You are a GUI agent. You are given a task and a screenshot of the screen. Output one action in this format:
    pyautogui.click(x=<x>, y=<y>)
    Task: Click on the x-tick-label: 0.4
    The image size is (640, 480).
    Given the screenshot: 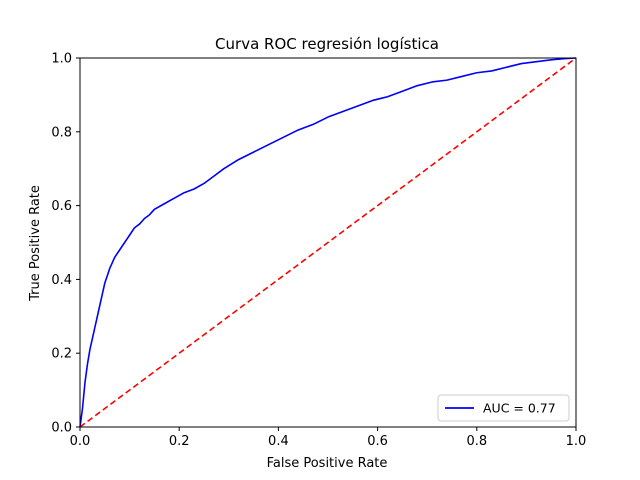 What is the action you would take?
    pyautogui.click(x=278, y=441)
    